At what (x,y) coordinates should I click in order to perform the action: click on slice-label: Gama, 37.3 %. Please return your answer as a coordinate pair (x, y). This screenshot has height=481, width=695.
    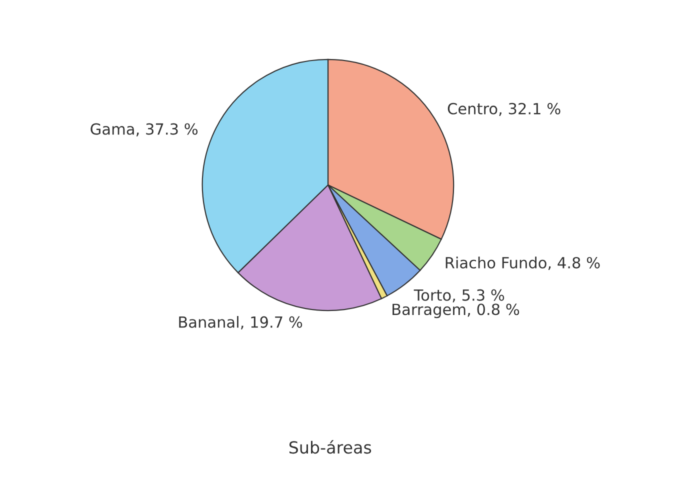
    Looking at the image, I should click on (144, 129).